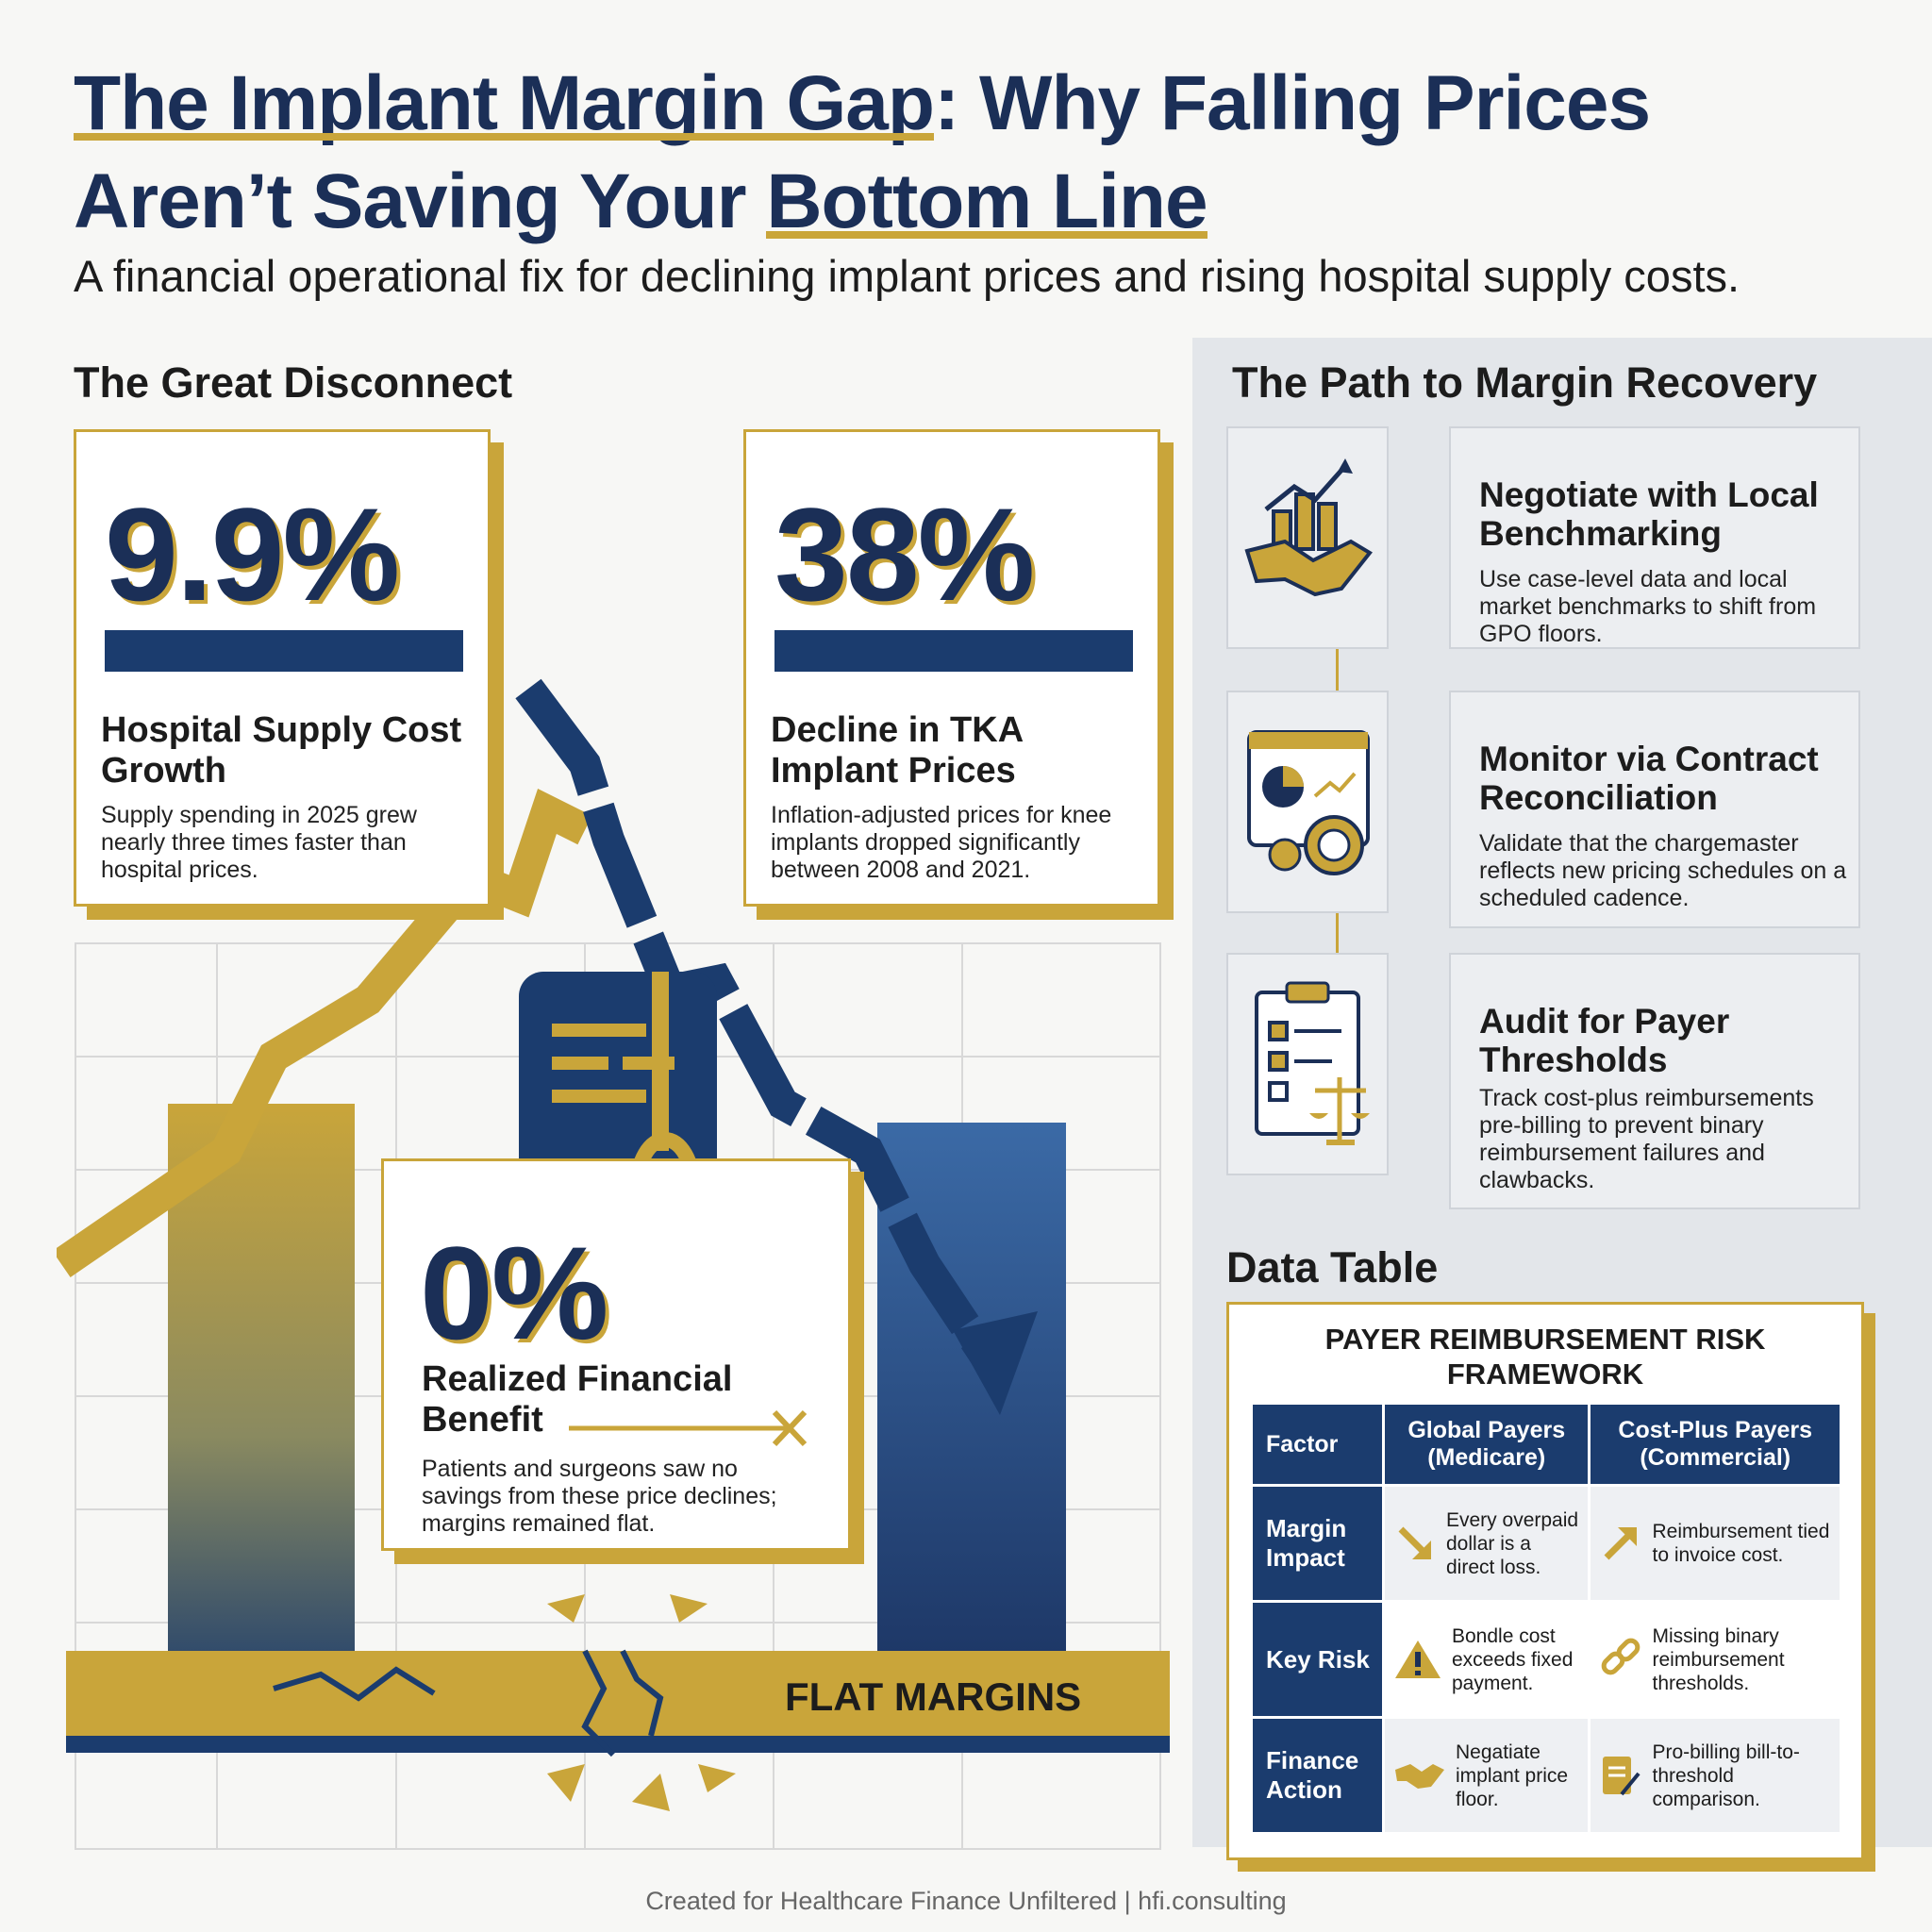 The image size is (1932, 1932). I want to click on document-pen-icon, so click(1622, 1777).